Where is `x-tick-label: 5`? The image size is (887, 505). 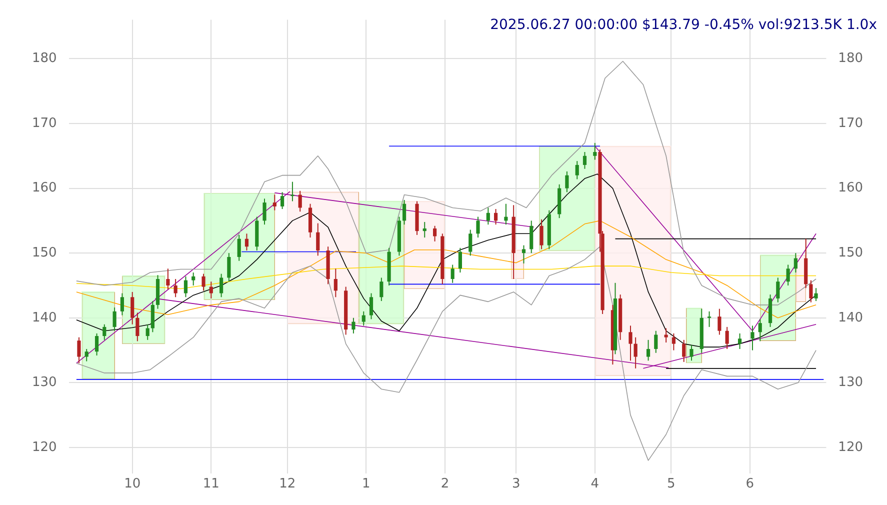 x-tick-label: 5 is located at coordinates (671, 484).